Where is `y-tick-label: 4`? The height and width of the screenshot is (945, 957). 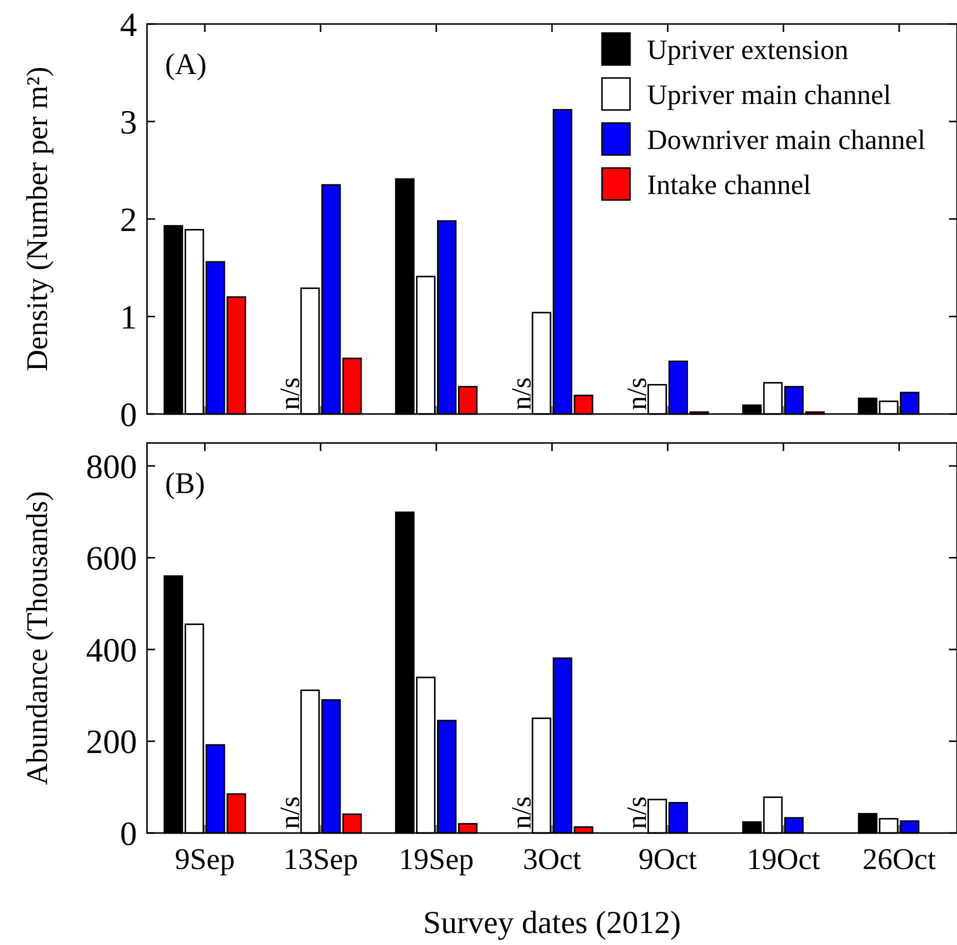
y-tick-label: 4 is located at coordinates (128, 25).